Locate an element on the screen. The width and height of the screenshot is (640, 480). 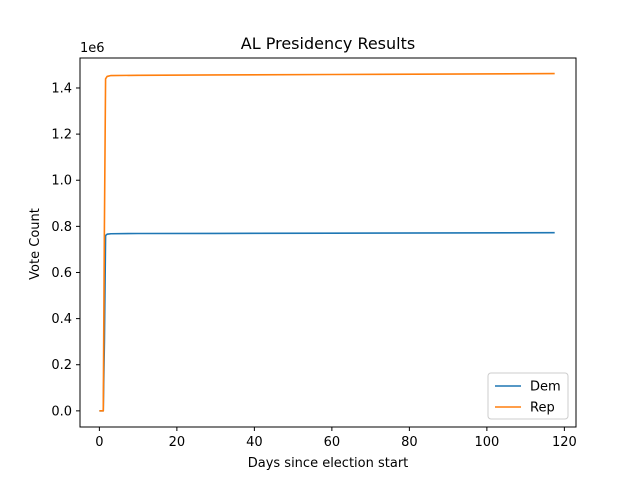
x-tick-label: 0 is located at coordinates (99, 442).